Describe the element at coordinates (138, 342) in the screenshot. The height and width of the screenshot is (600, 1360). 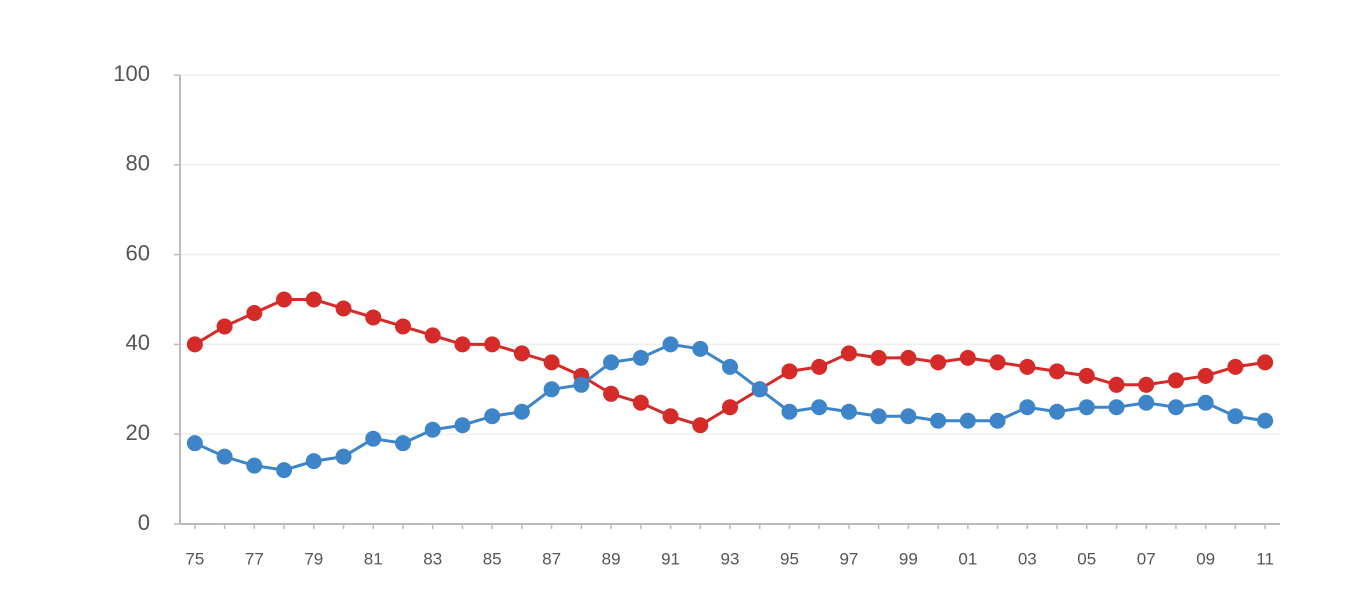
I see `y-tick-label: 40` at that location.